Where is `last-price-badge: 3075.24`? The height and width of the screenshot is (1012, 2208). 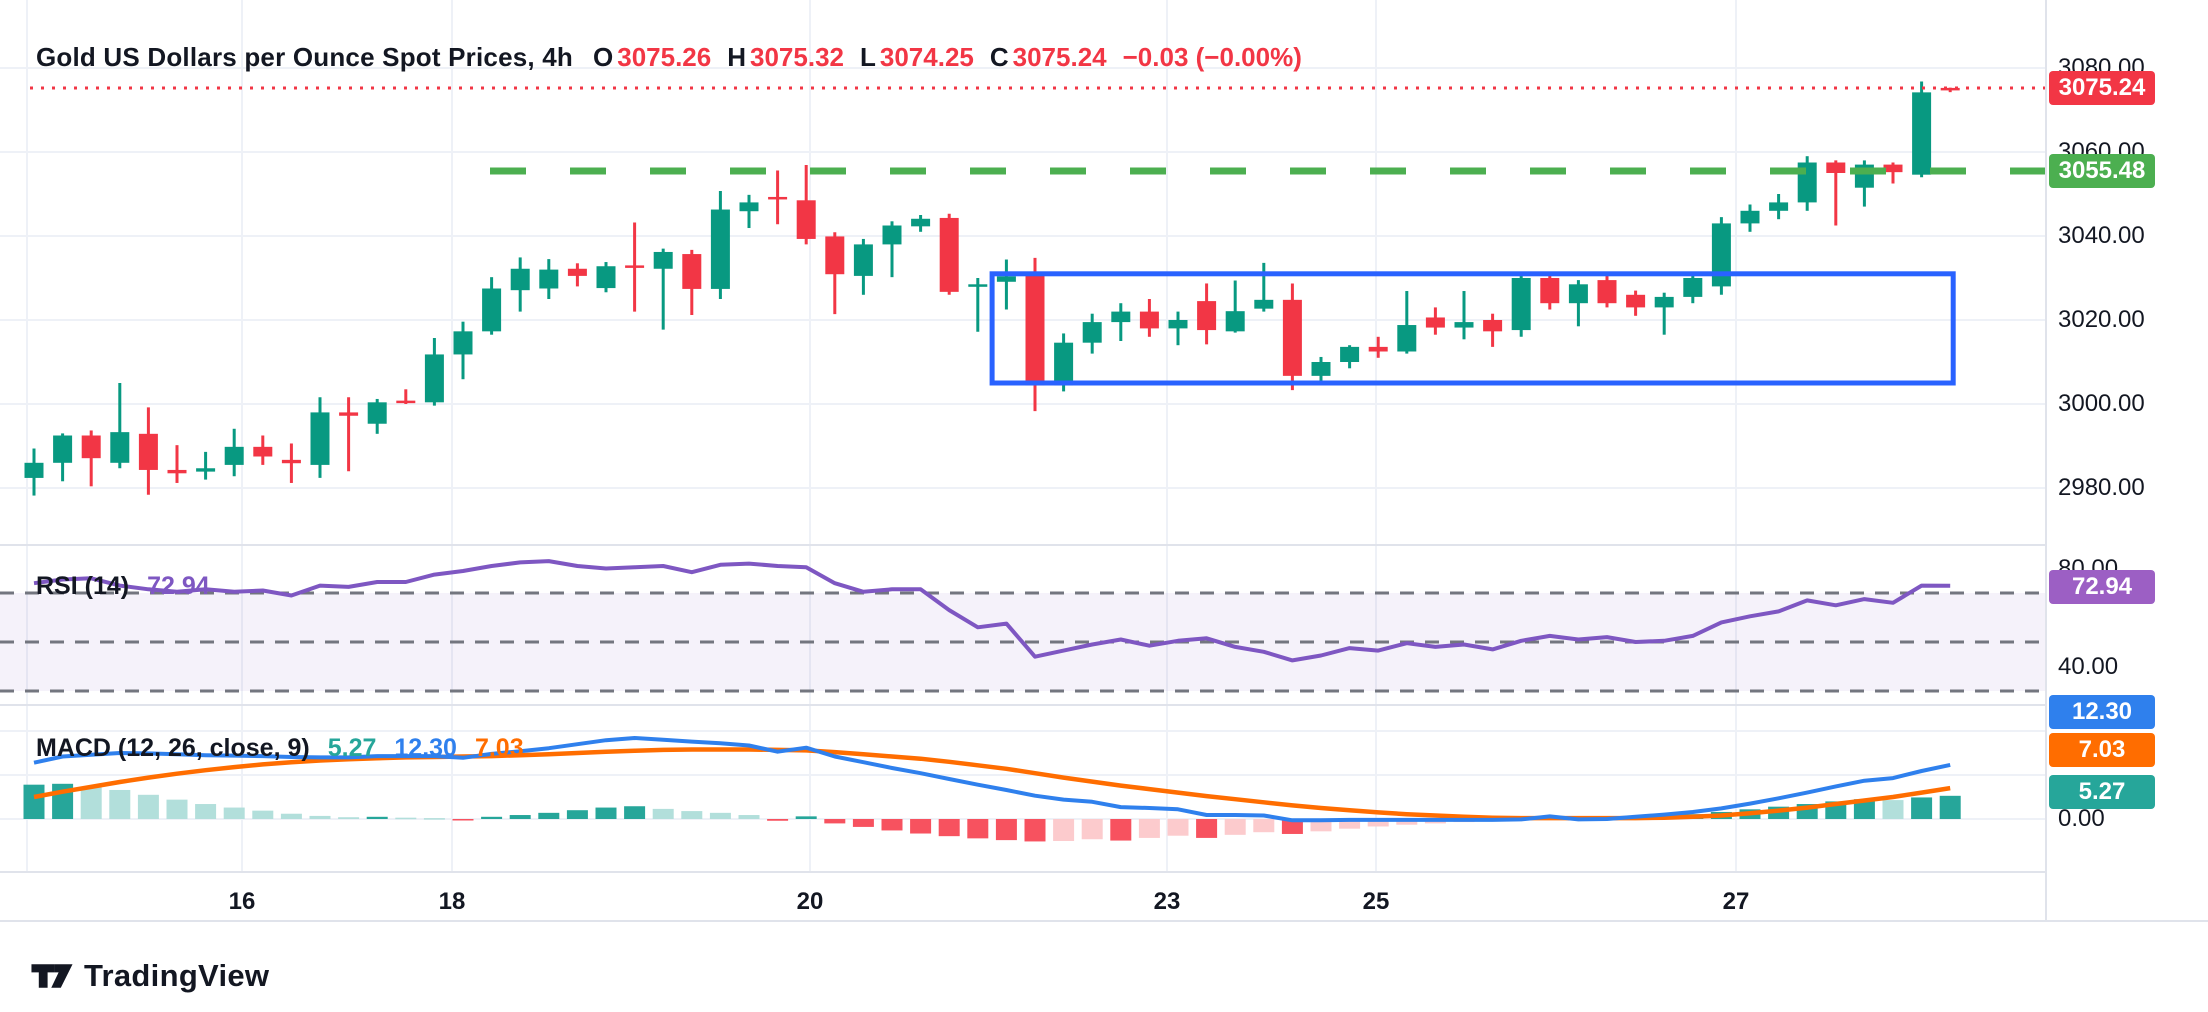 last-price-badge: 3075.24 is located at coordinates (2102, 88).